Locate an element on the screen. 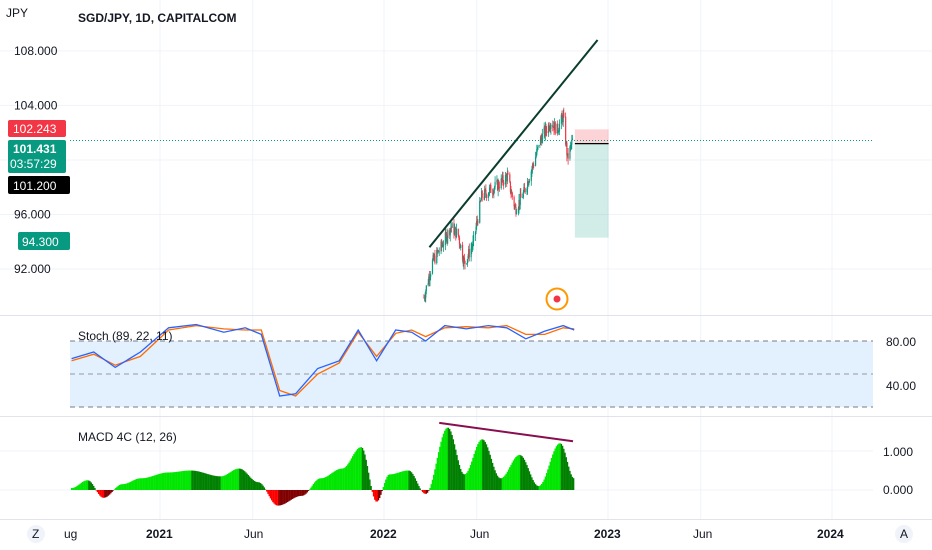 The height and width of the screenshot is (550, 932). a-button-bg is located at coordinates (904, 534).